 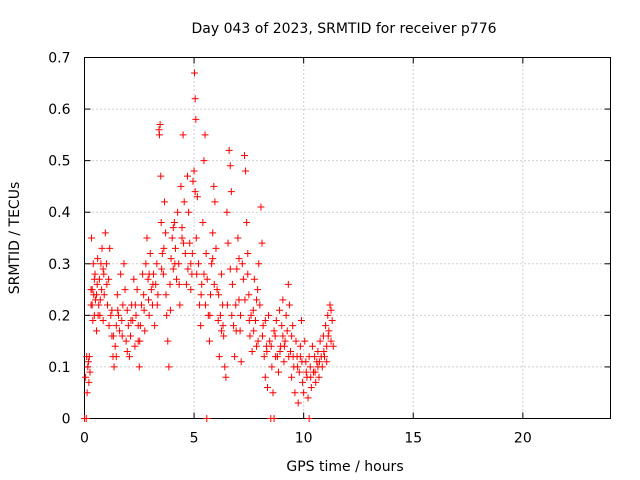 I want to click on y-tick-label: 0.1, so click(x=59, y=368).